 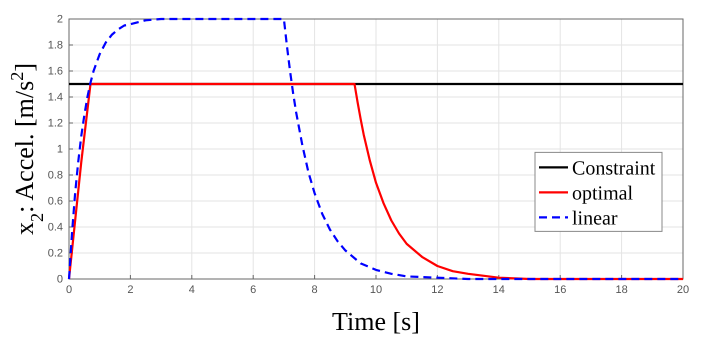 I want to click on y-tick-label: 1.6, so click(x=55, y=72).